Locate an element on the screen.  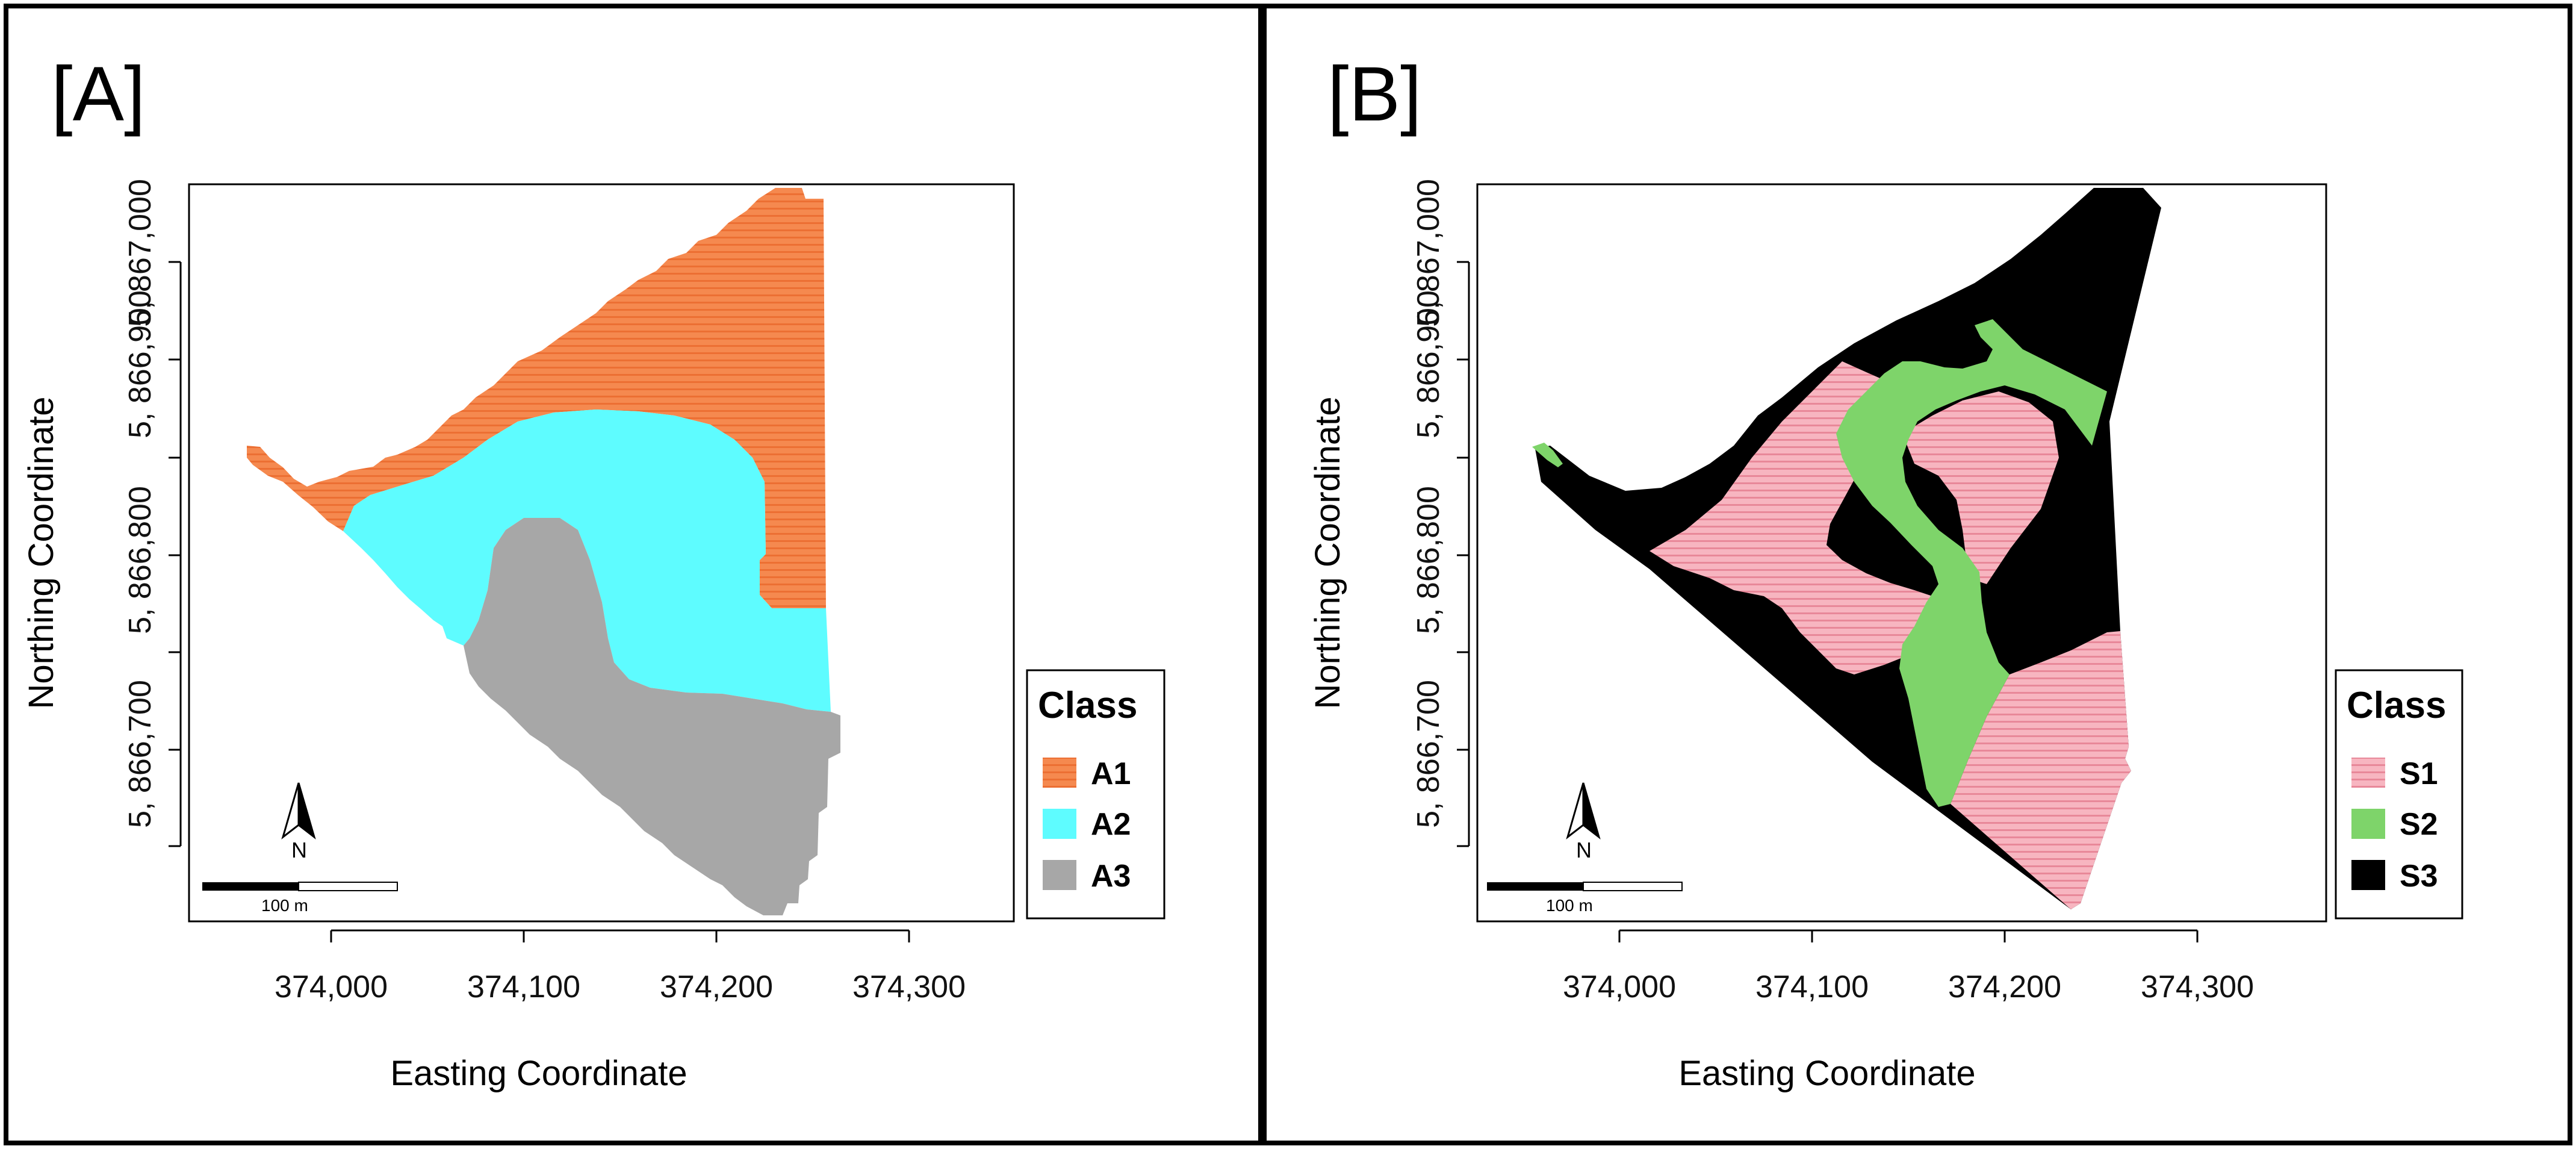
panel-a-label: [A] is located at coordinates (98, 94).